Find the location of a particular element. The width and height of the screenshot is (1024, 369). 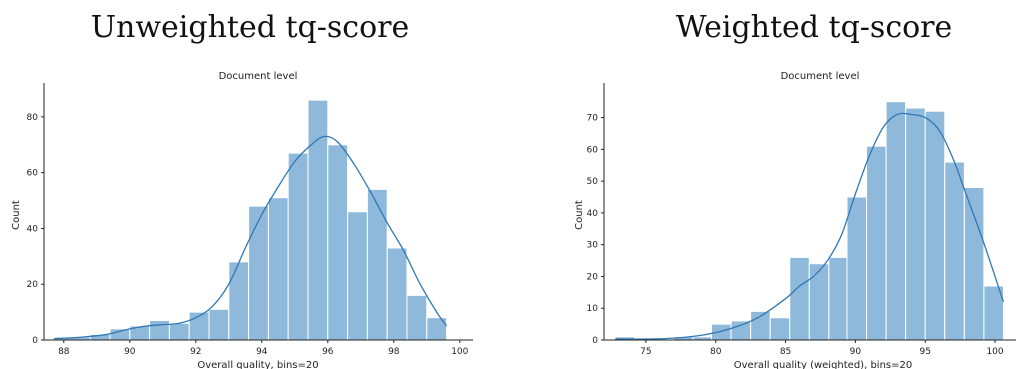

x-tick-label: 96 is located at coordinates (328, 352).